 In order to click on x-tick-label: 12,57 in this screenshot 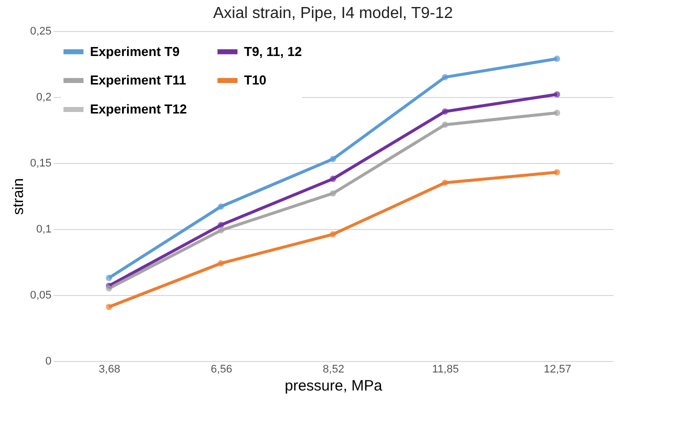, I will do `click(558, 370)`.